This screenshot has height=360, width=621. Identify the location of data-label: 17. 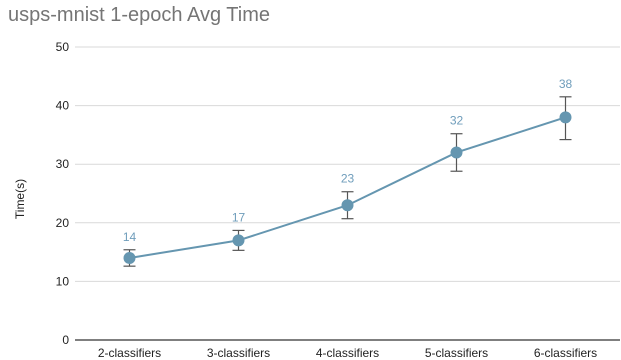
(239, 217).